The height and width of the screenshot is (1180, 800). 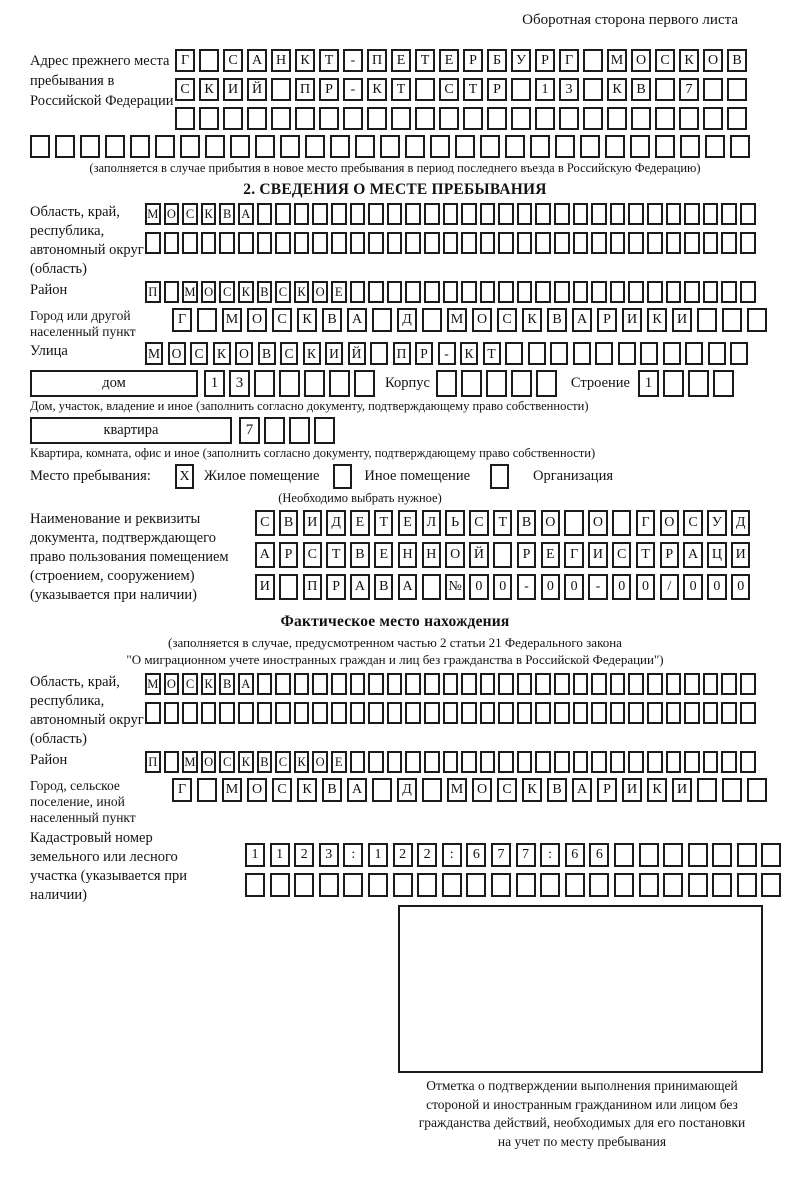 What do you see at coordinates (599, 855) in the screenshot?
I see `char-box: 6` at bounding box center [599, 855].